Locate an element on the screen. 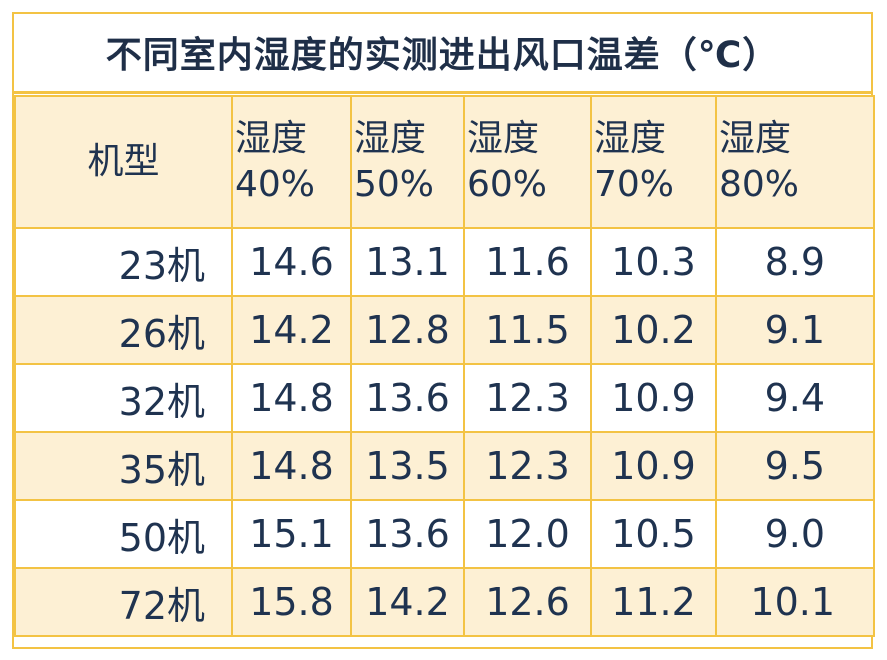 This screenshot has width=887, height=660. value-cell: 13.5 is located at coordinates (407, 466).